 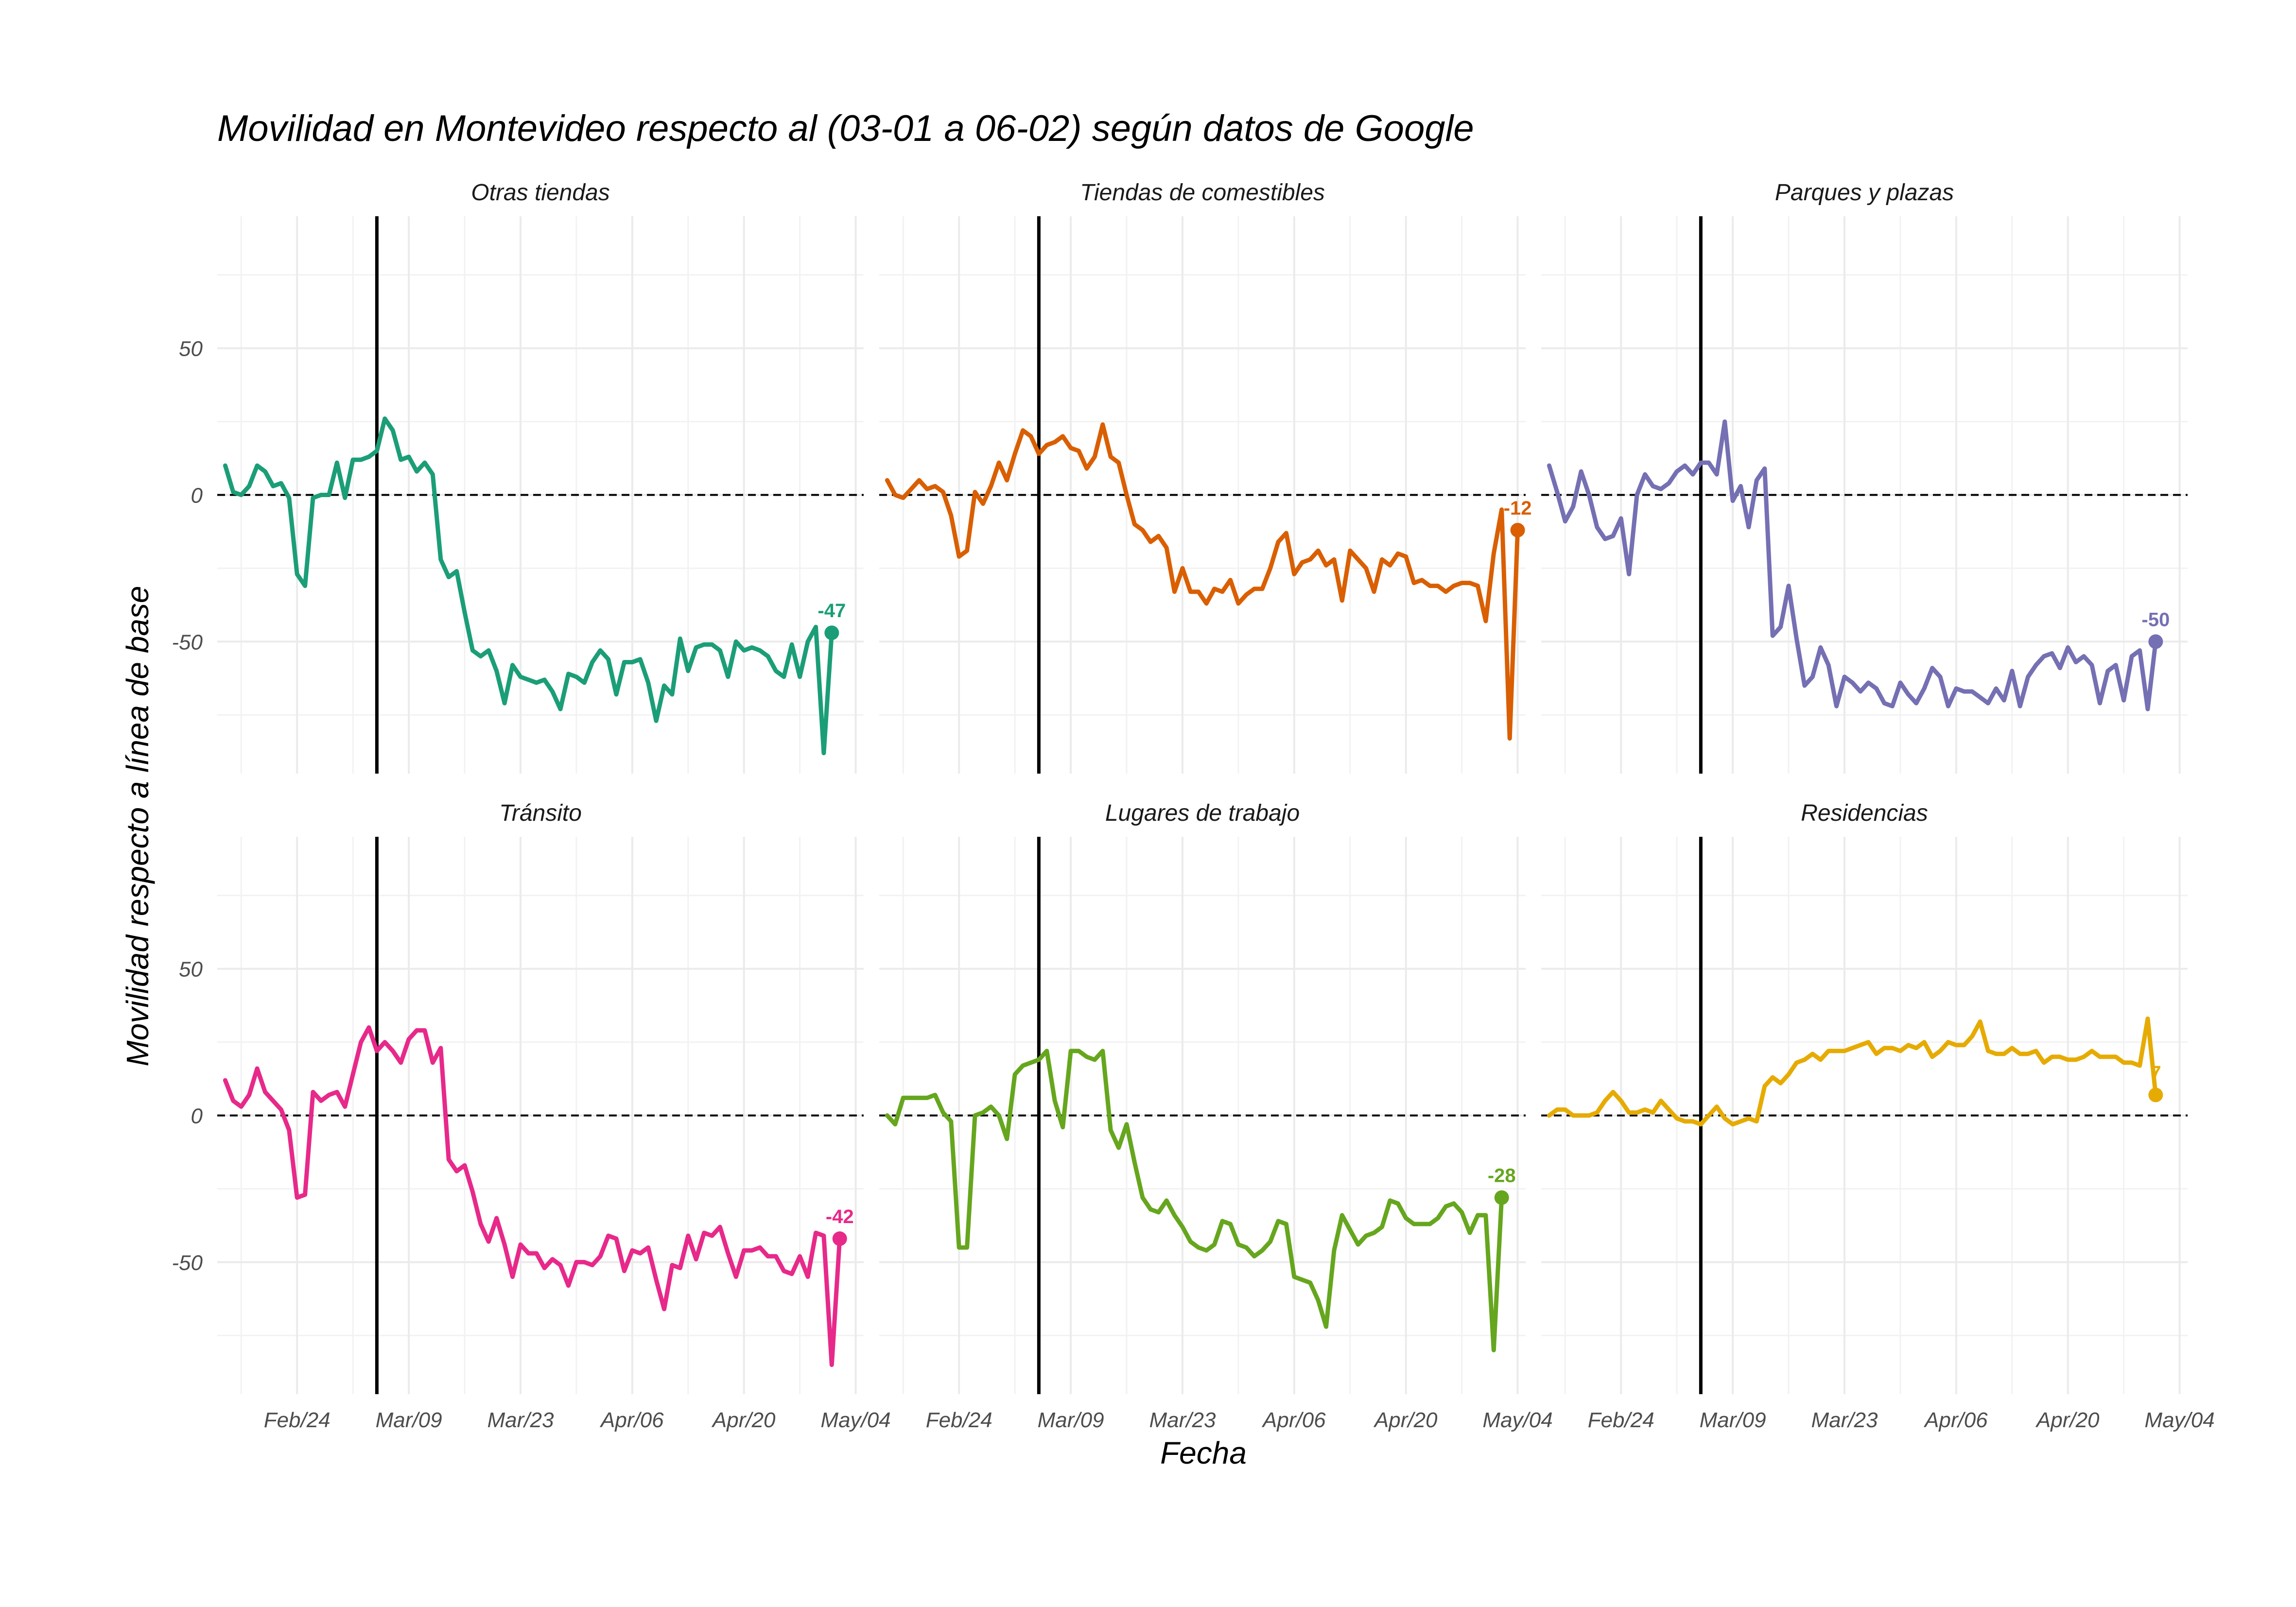 I want to click on facet-panel: -12 Tiendas de comestibles, so click(x=1205, y=477).